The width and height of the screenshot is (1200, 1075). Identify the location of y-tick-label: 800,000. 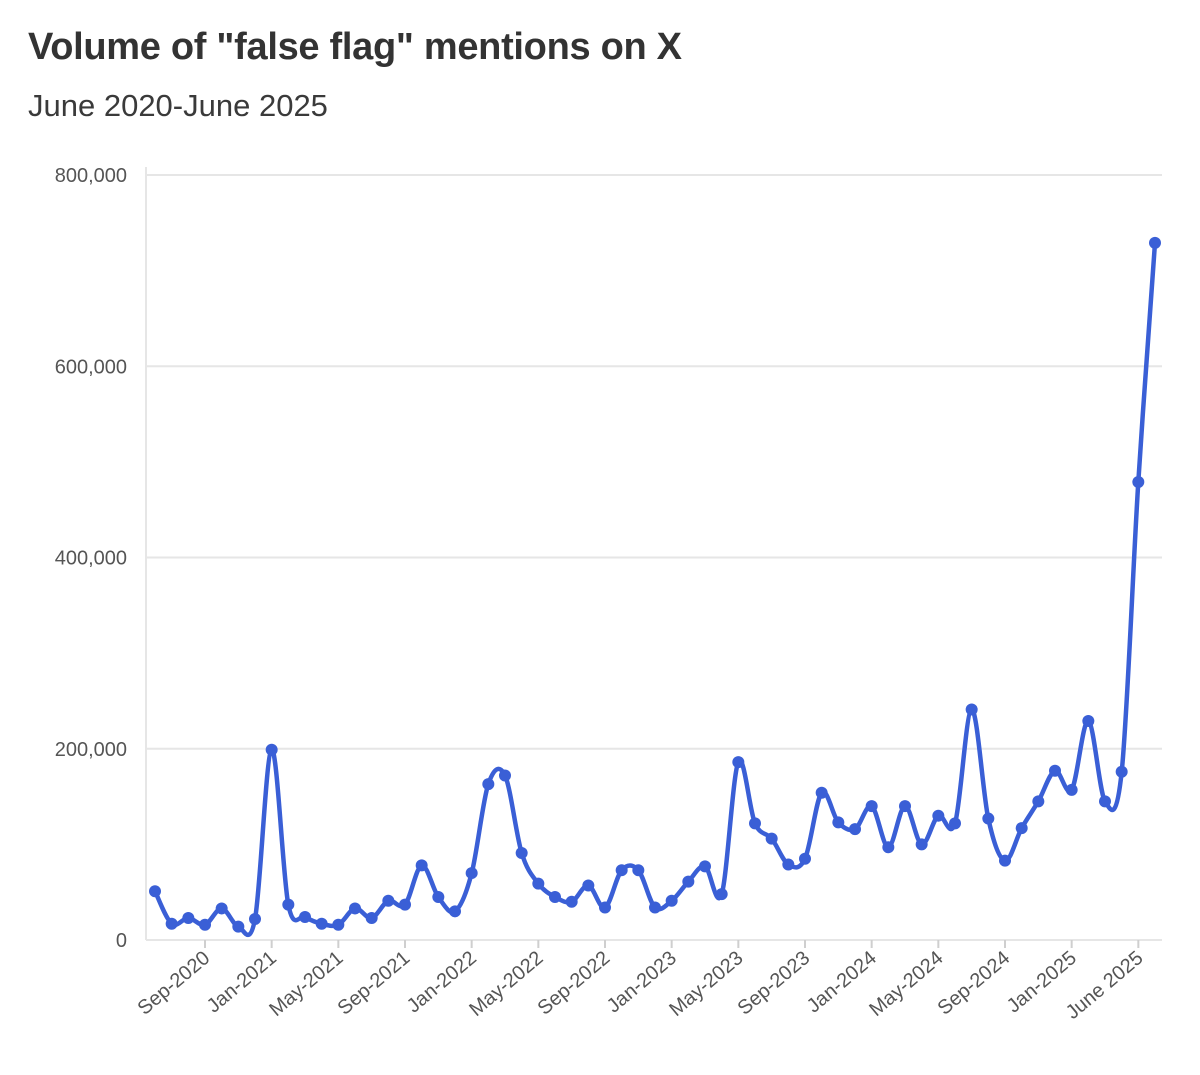
(91, 176).